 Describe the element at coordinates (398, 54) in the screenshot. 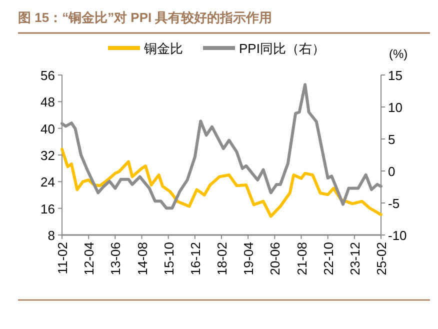

I see `y2-axis-title: (%)` at that location.